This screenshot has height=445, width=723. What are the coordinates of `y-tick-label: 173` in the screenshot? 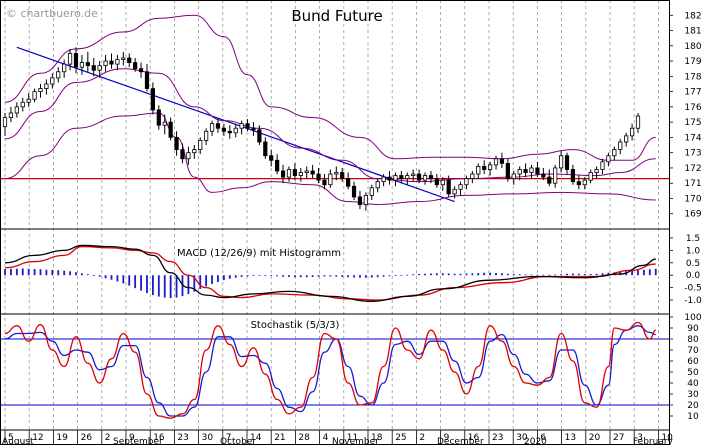 It's located at (692, 154).